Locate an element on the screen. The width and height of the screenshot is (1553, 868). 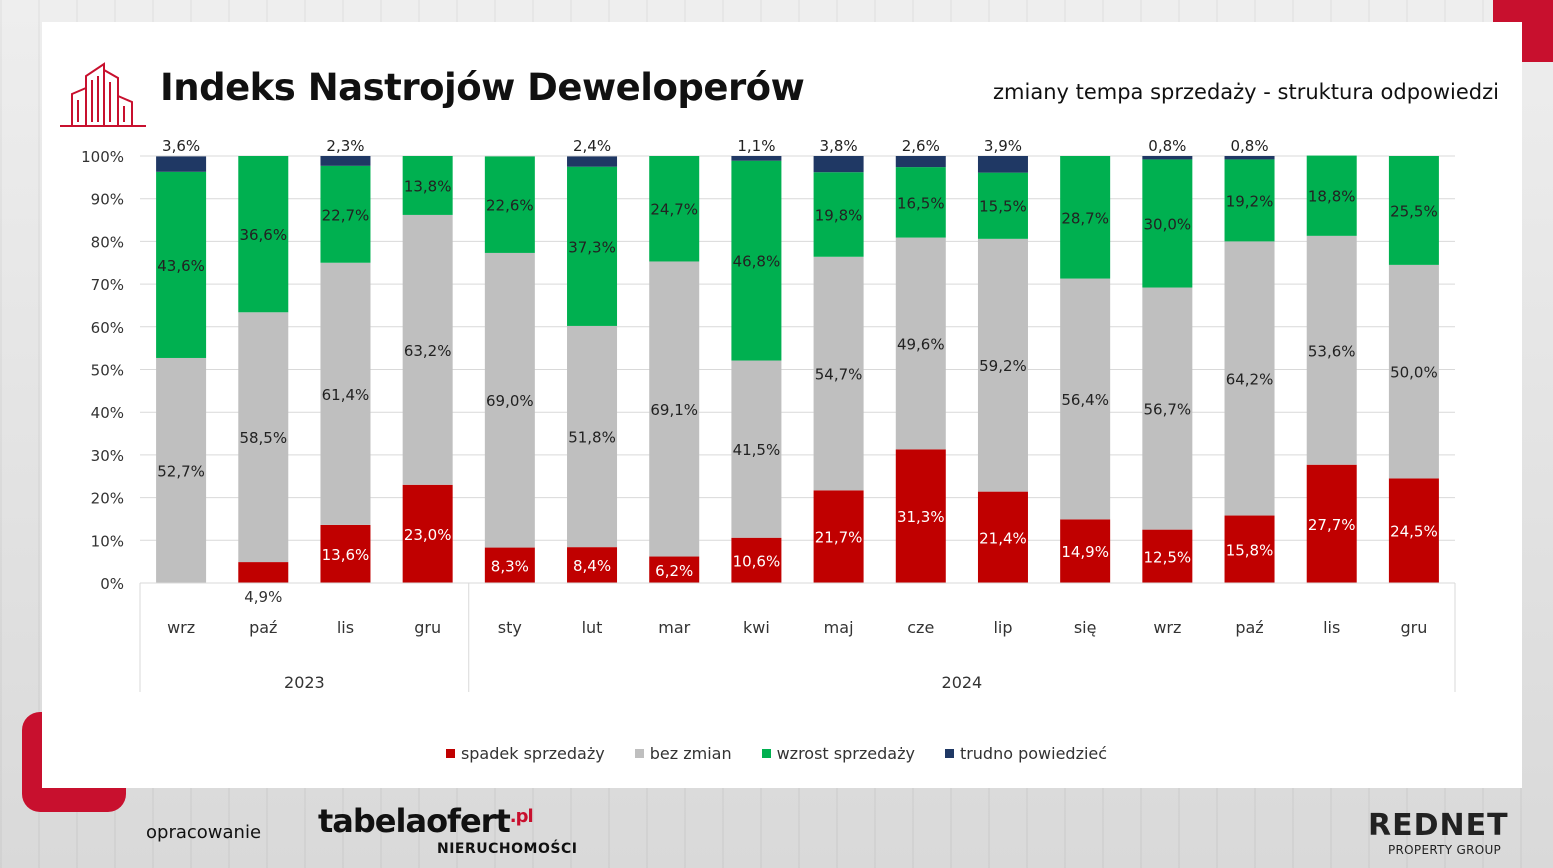
y-tick-label: 0% is located at coordinates (112, 584).